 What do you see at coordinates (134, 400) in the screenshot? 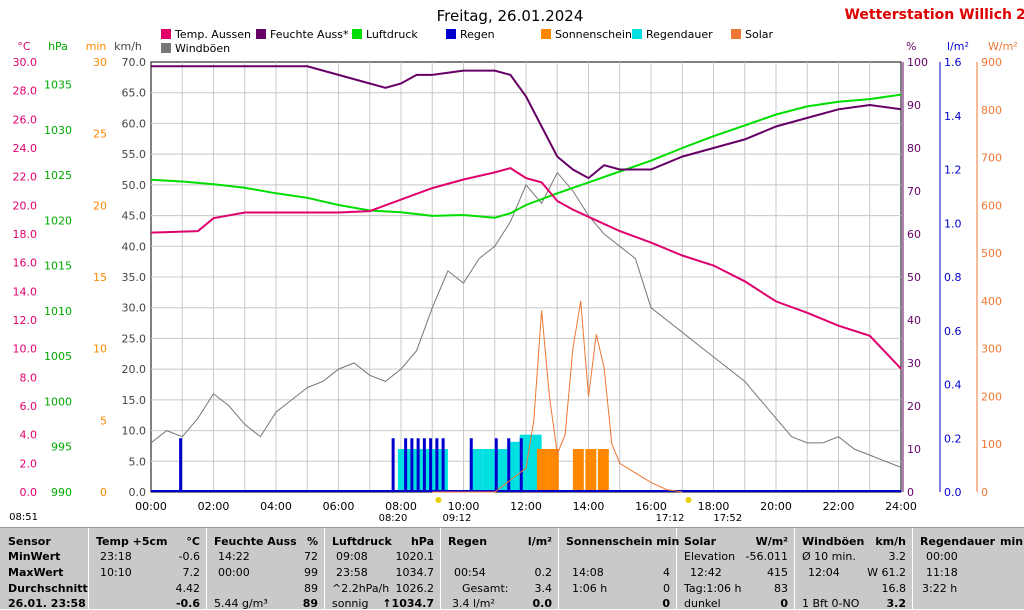
I see `axis-tick-wind: 15.0` at bounding box center [134, 400].